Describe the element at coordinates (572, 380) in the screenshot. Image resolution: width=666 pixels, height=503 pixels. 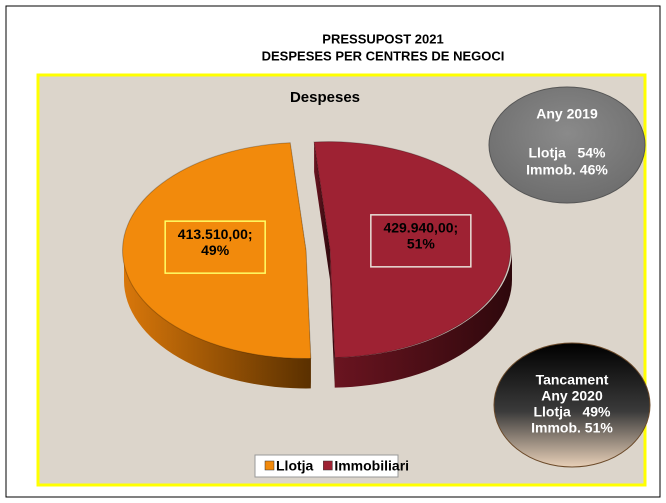
I see `annotation-text: Tancament` at that location.